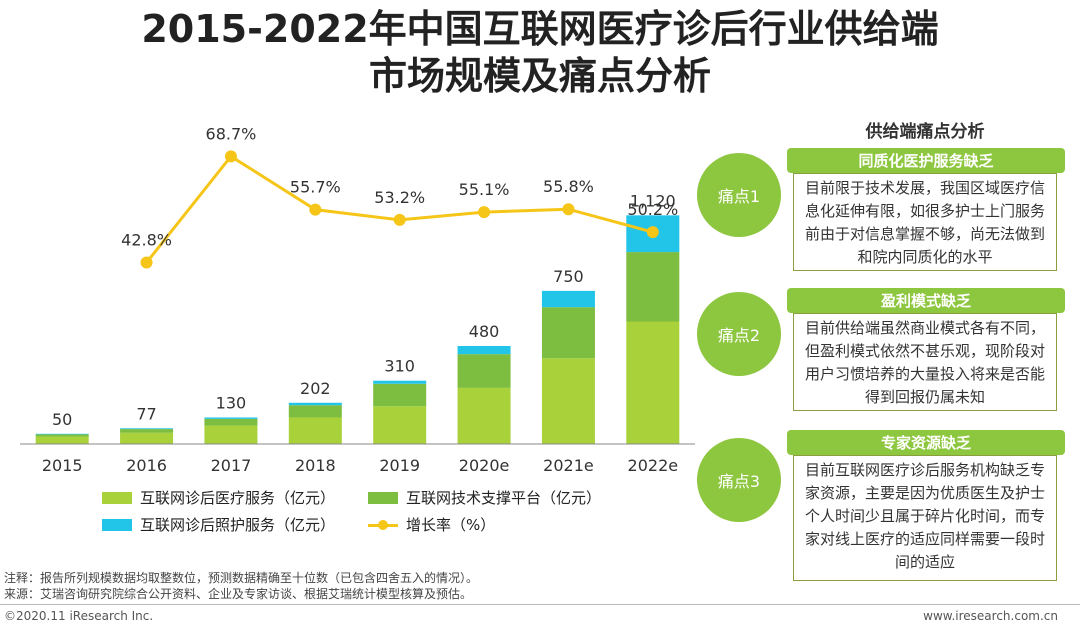 The width and height of the screenshot is (1080, 638). I want to click on growth-label-2017: 68.7%, so click(231, 133).